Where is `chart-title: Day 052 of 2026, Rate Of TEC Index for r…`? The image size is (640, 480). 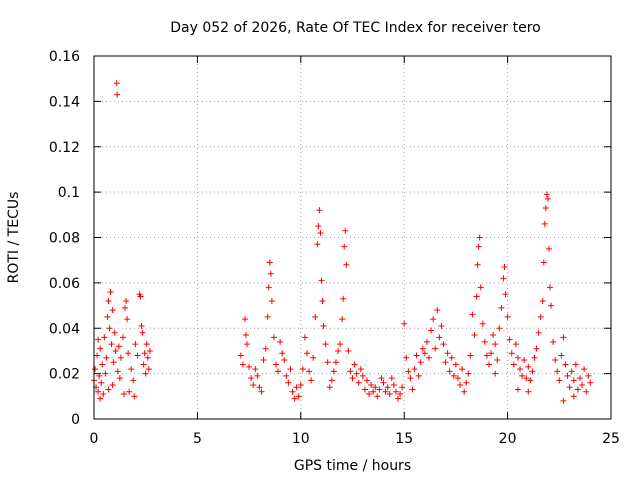 chart-title: Day 052 of 2026, Rate Of TEC Index for r… is located at coordinates (355, 28).